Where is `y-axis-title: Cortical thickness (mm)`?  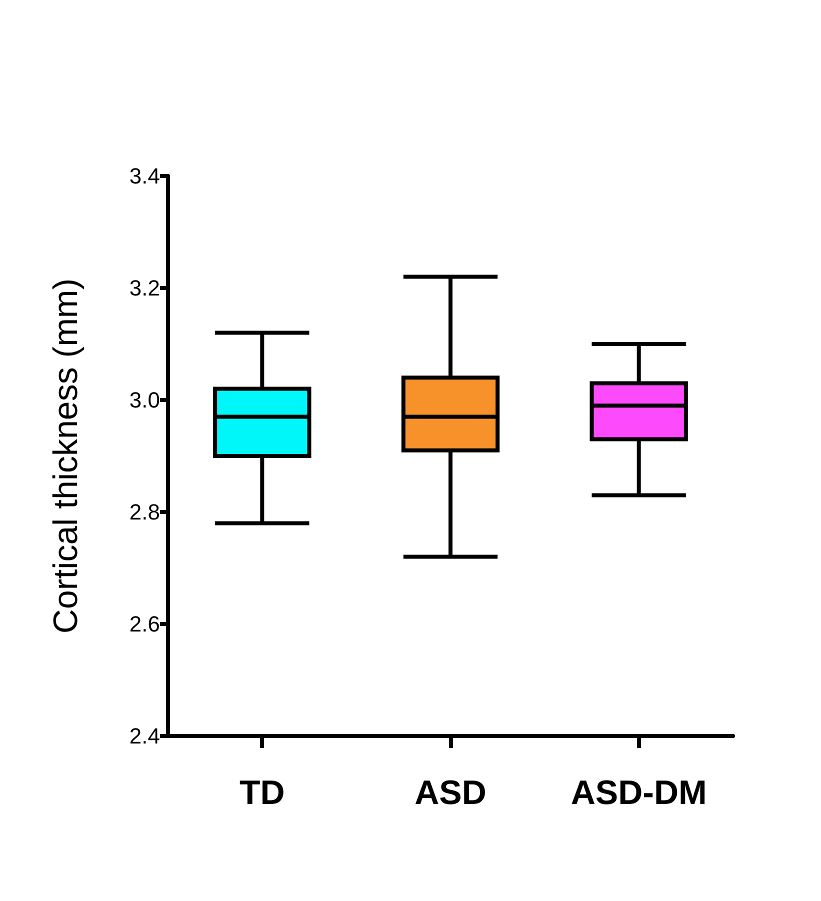
y-axis-title: Cortical thickness (mm) is located at coordinates (66, 456).